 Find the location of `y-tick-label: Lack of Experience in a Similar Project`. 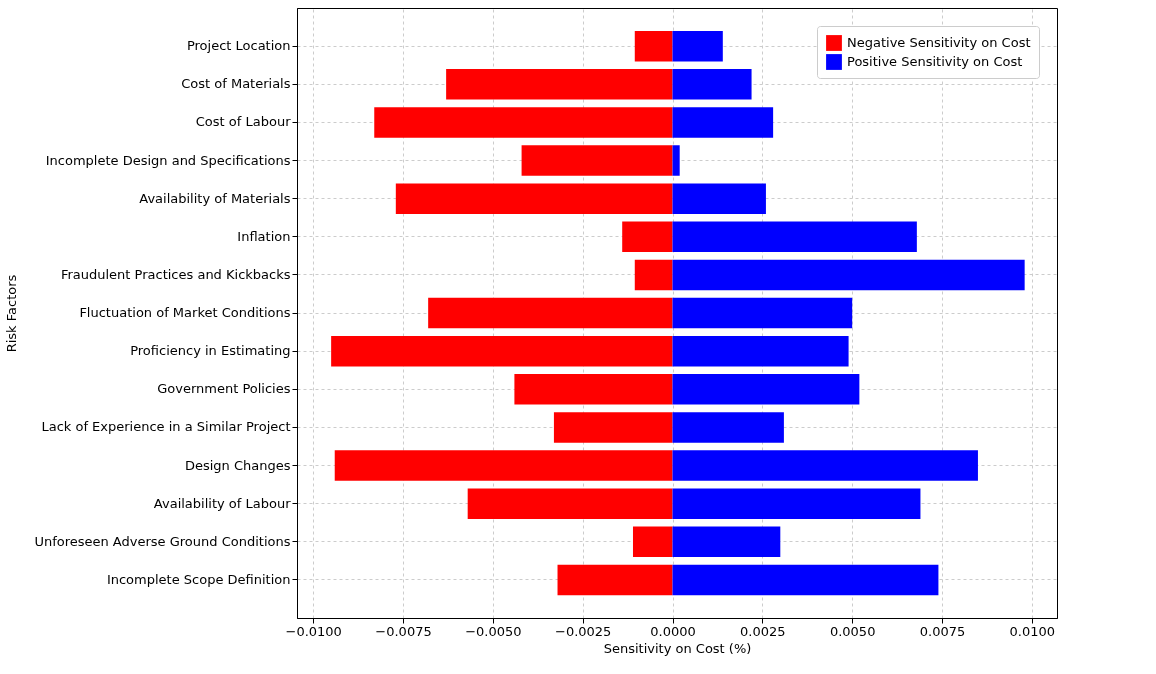

y-tick-label: Lack of Experience in a Similar Project is located at coordinates (166, 427).